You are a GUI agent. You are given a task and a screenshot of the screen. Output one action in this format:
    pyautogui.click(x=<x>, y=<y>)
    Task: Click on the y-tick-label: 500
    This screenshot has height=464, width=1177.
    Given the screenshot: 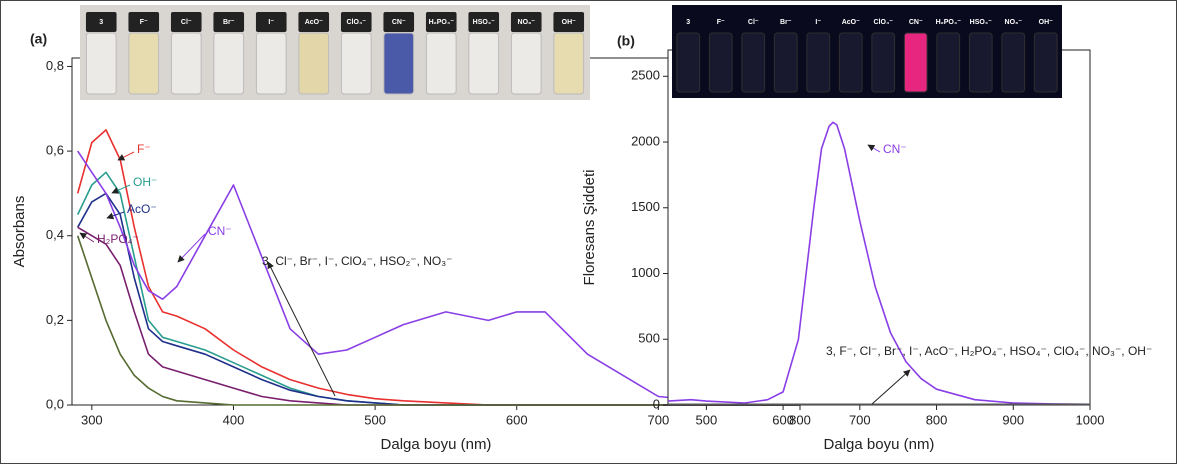 What is the action you would take?
    pyautogui.click(x=649, y=338)
    